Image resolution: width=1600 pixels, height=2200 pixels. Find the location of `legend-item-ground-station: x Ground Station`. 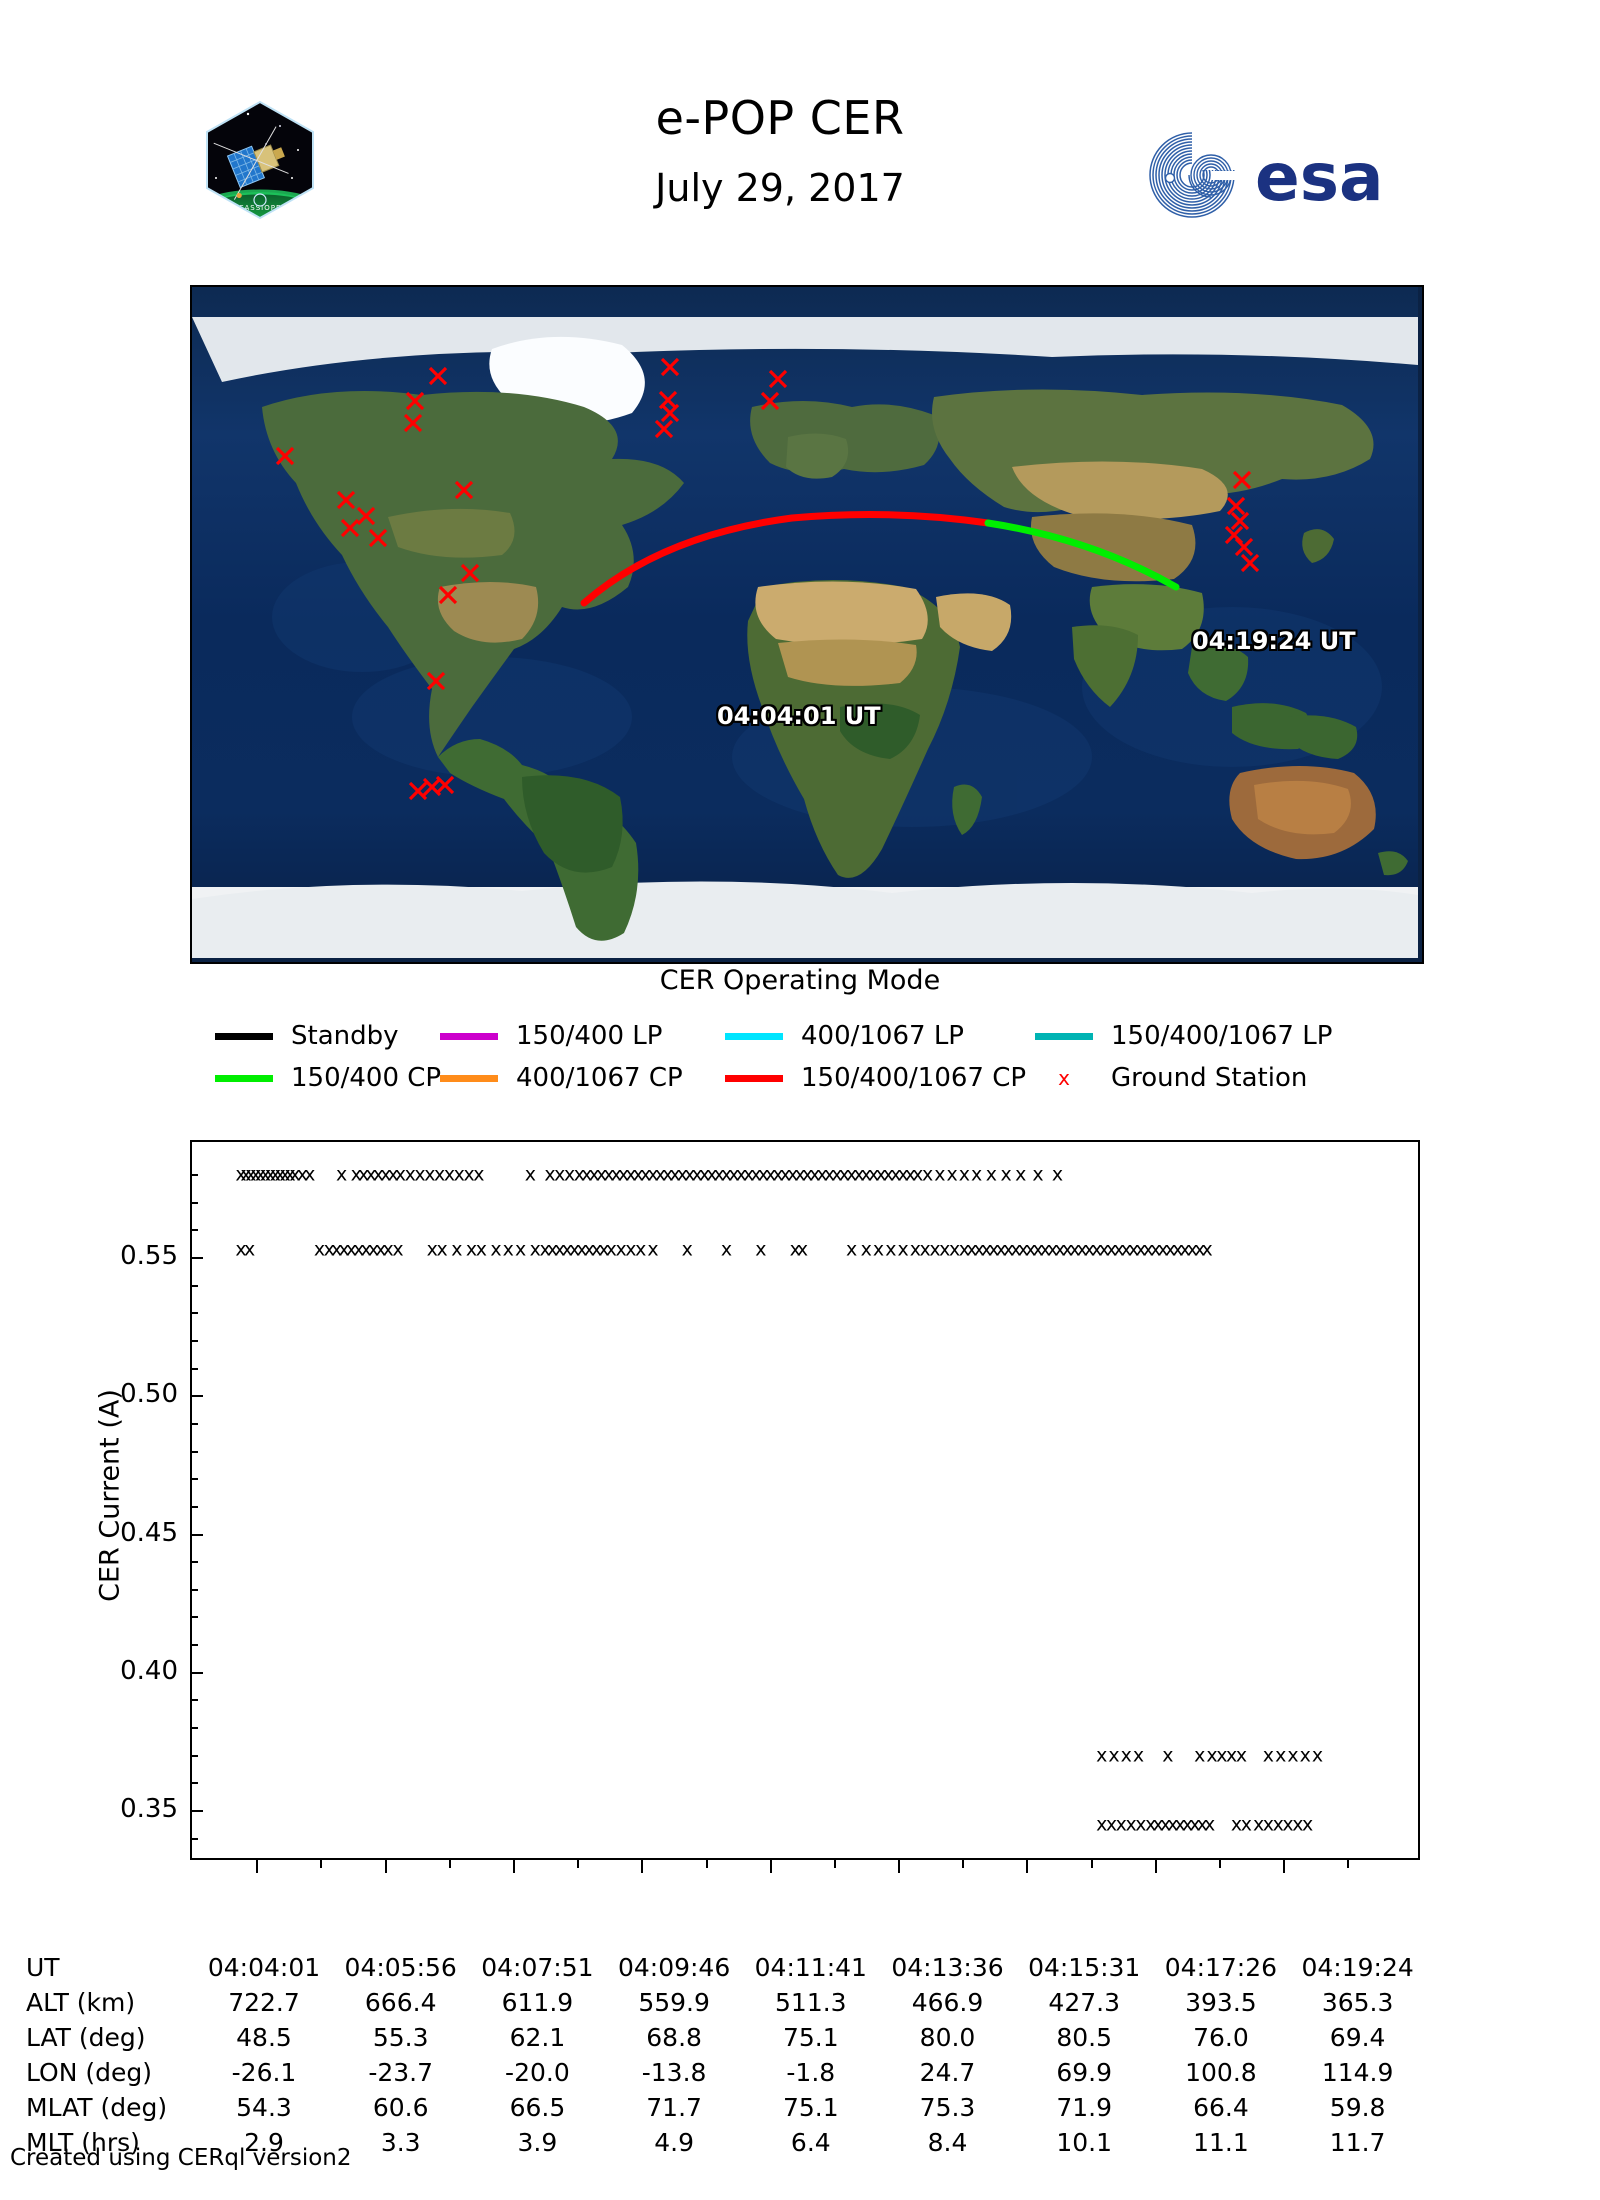

legend-item-ground-station: x Ground Station is located at coordinates (1171, 1078).